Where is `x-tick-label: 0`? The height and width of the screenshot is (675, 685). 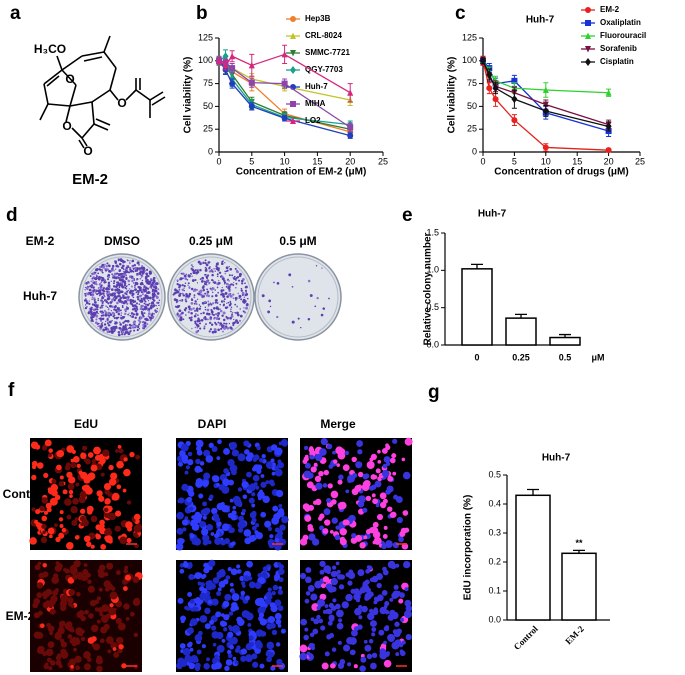 x-tick-label: 0 is located at coordinates (218, 161).